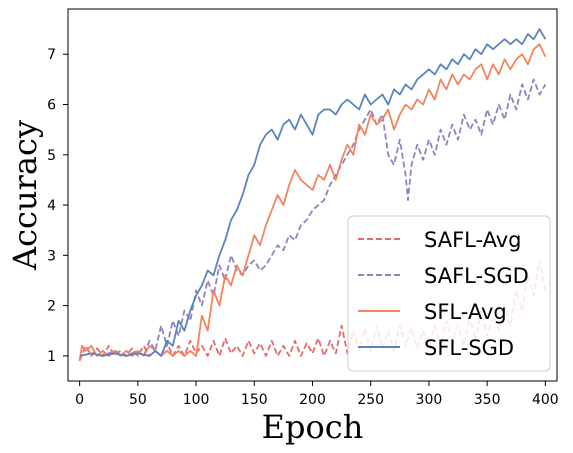 The image size is (573, 453). I want to click on legend-label: SAFL-SGD, so click(476, 276).